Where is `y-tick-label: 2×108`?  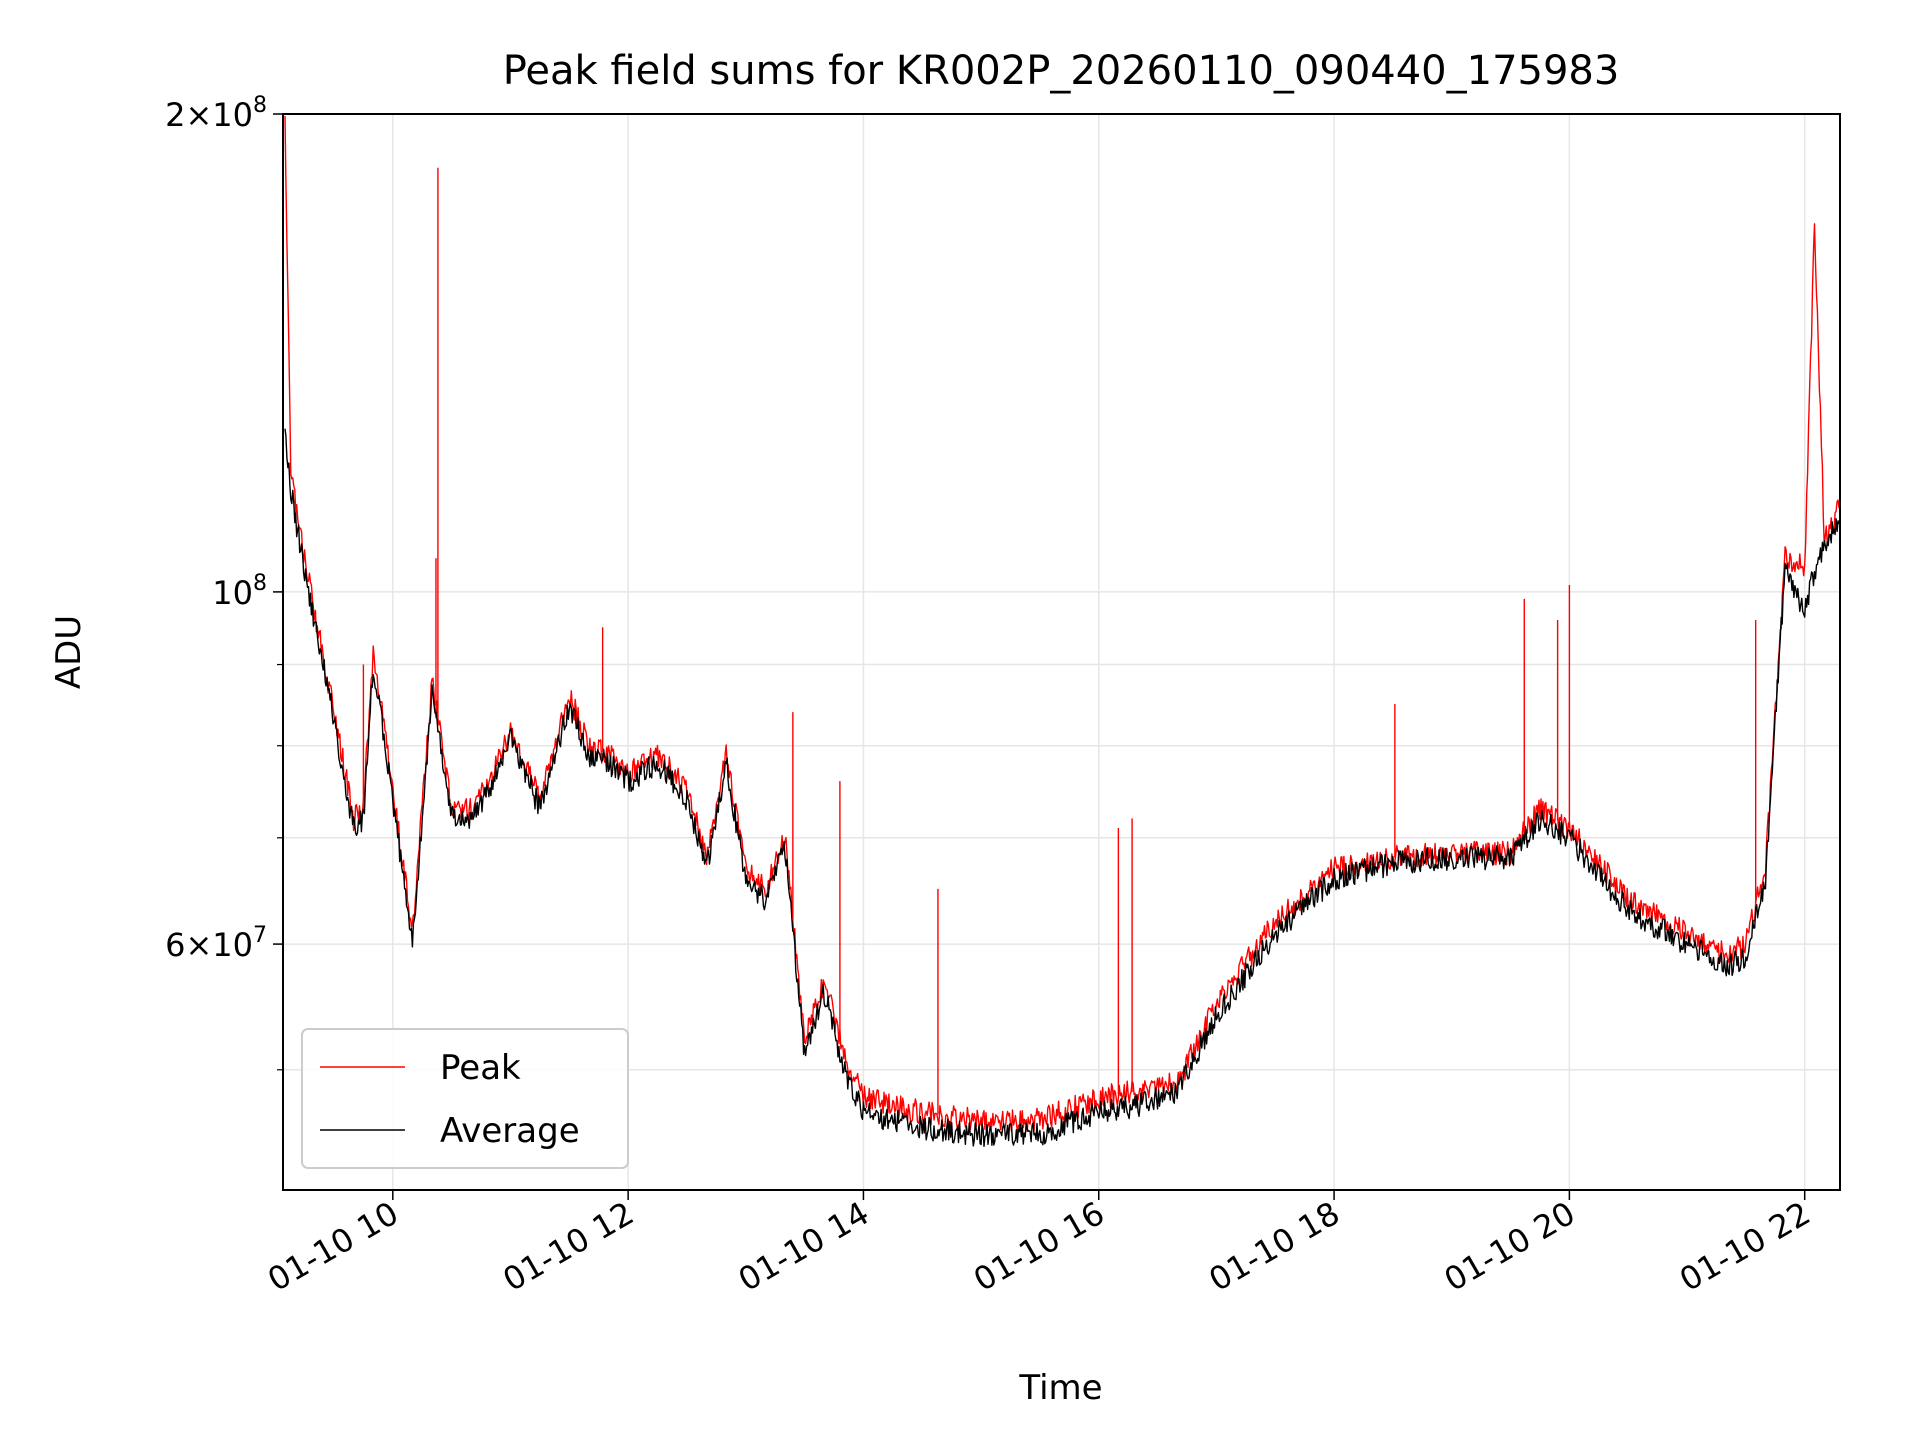 y-tick-label: 2×108 is located at coordinates (216, 113).